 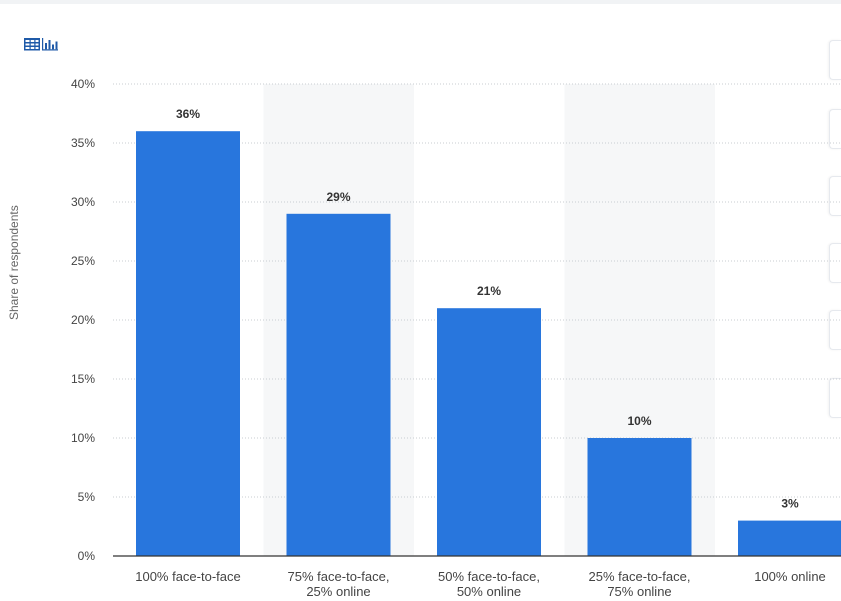 What do you see at coordinates (14, 262) in the screenshot?
I see `y-axis-title: Share of respondents` at bounding box center [14, 262].